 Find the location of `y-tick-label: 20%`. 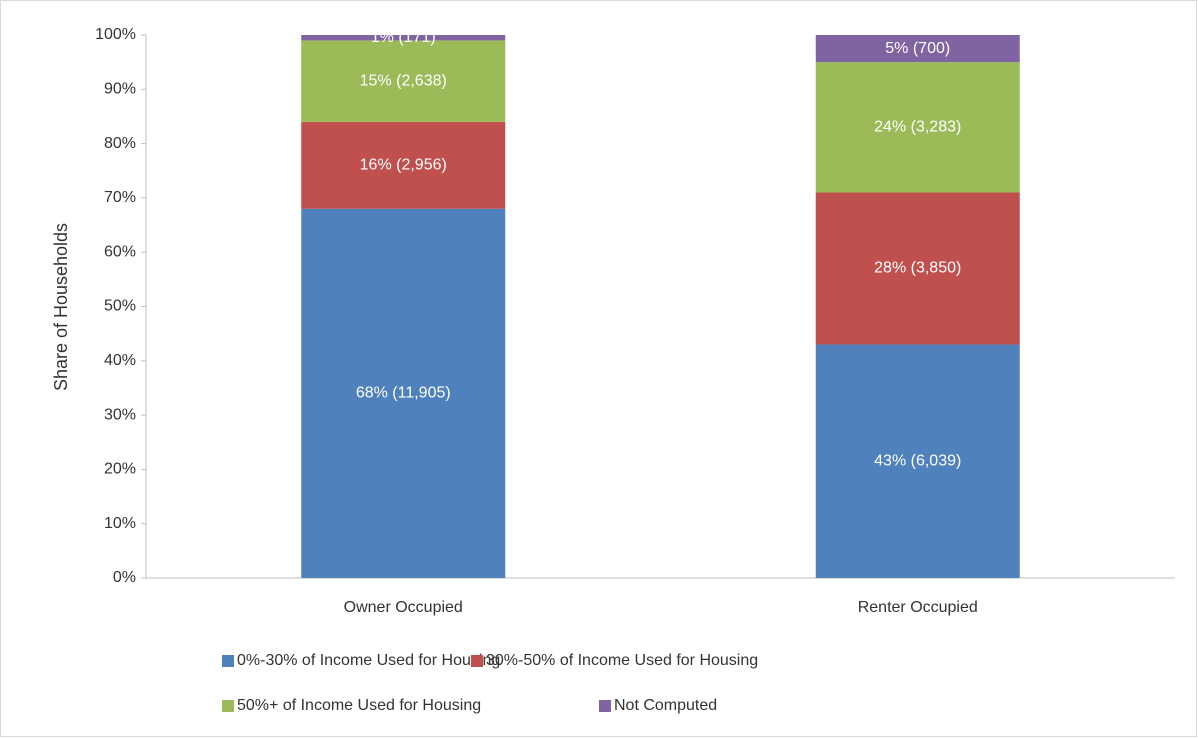

y-tick-label: 20% is located at coordinates (120, 469).